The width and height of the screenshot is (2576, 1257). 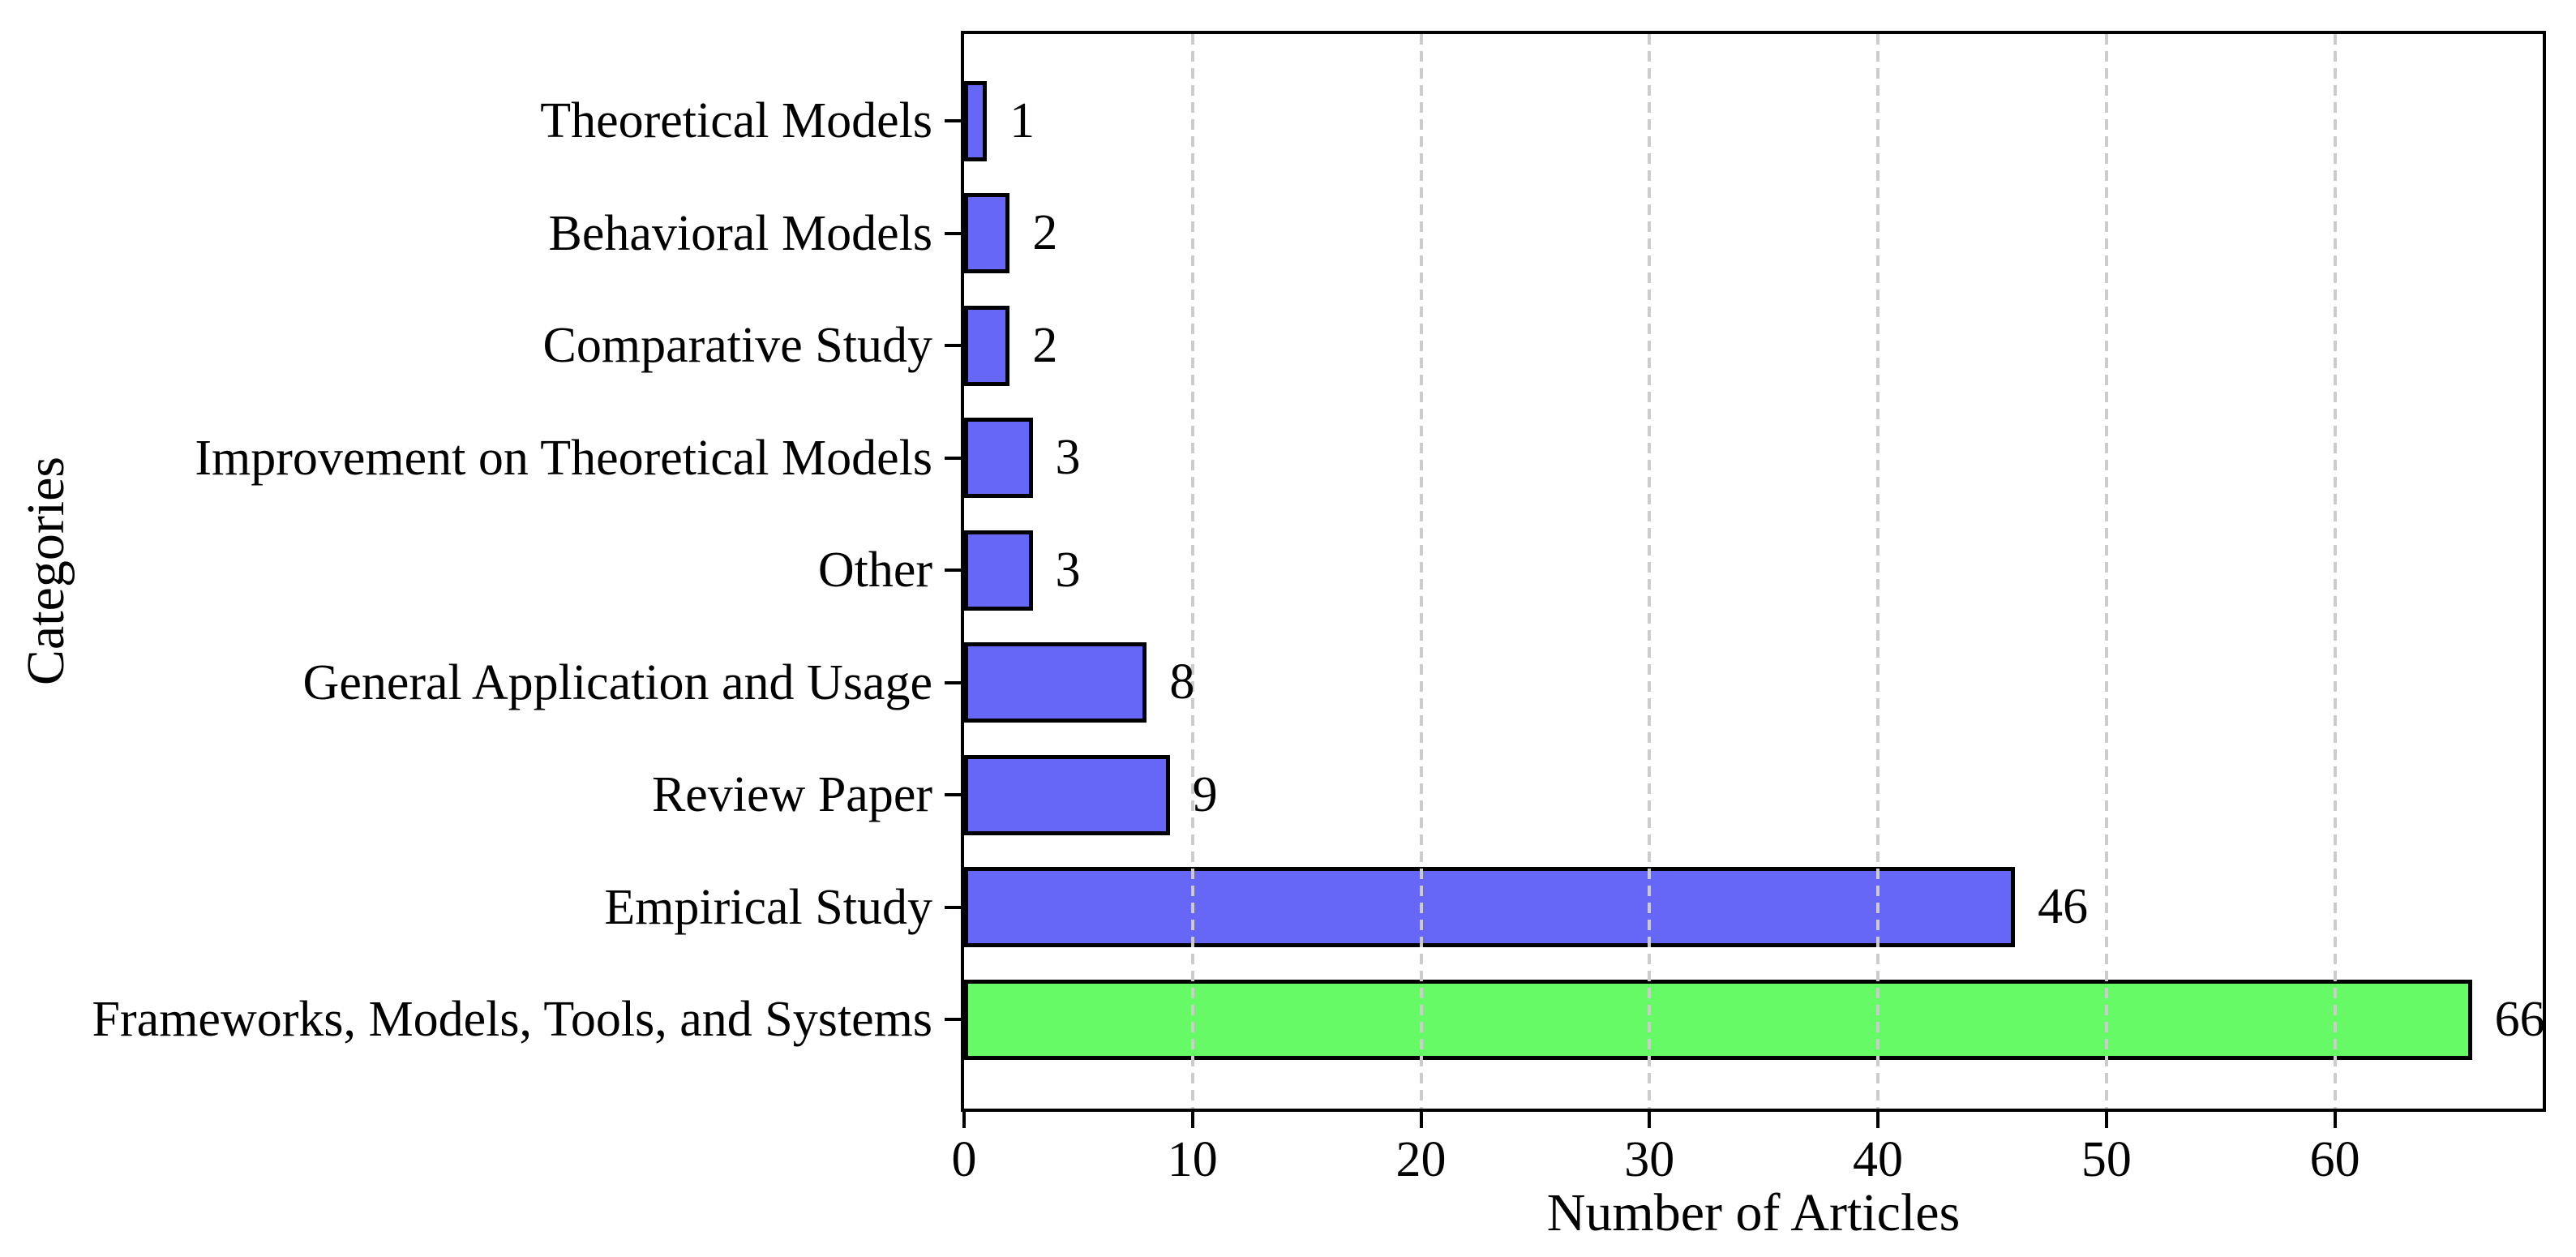 What do you see at coordinates (1878, 1159) in the screenshot?
I see `x-tick-label-40: 40` at bounding box center [1878, 1159].